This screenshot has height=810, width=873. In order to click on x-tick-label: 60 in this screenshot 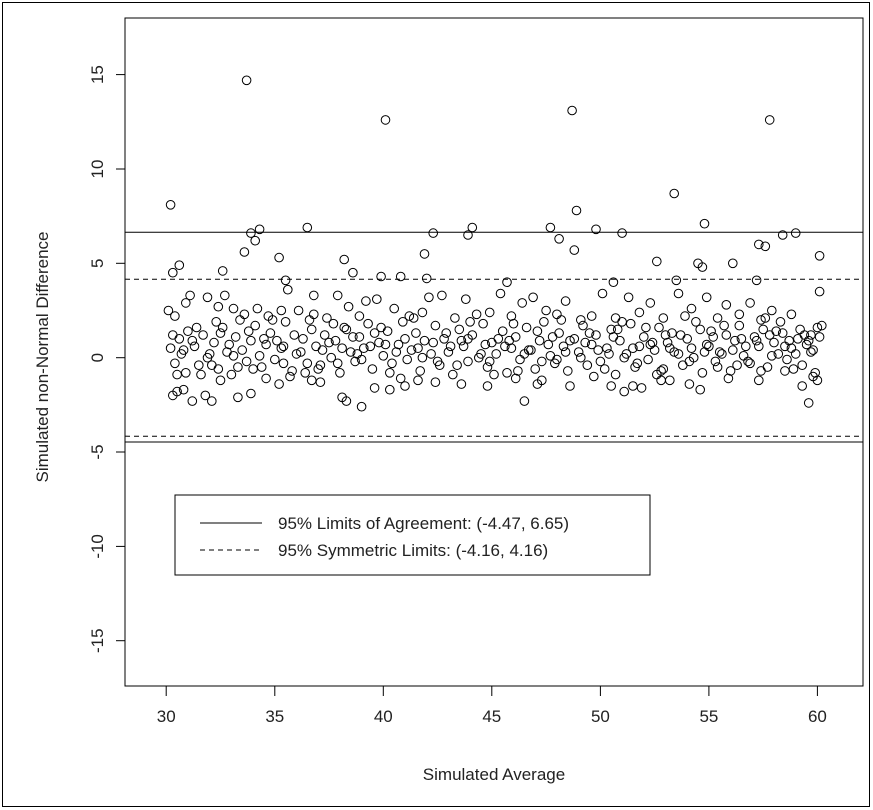, I will do `click(817, 716)`.